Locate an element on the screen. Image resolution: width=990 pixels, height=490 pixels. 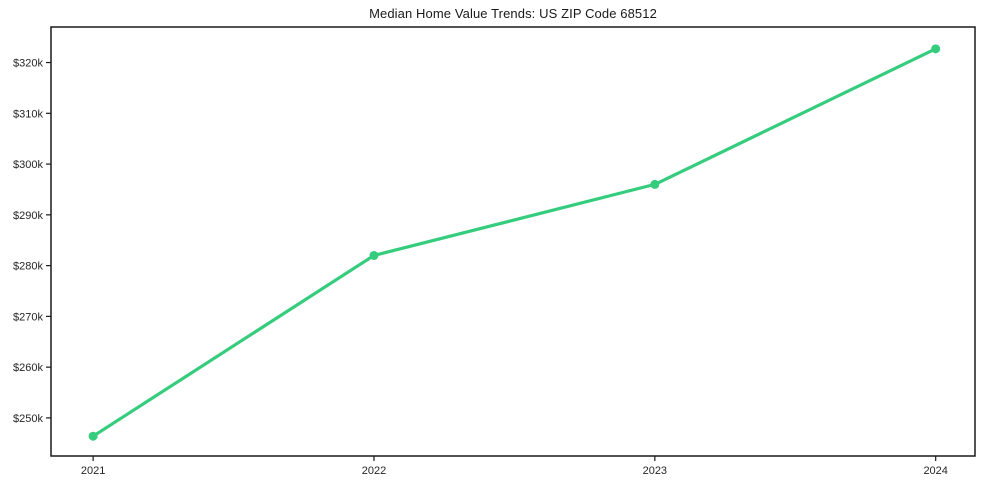
y-tick-label: $290k is located at coordinates (28, 216).